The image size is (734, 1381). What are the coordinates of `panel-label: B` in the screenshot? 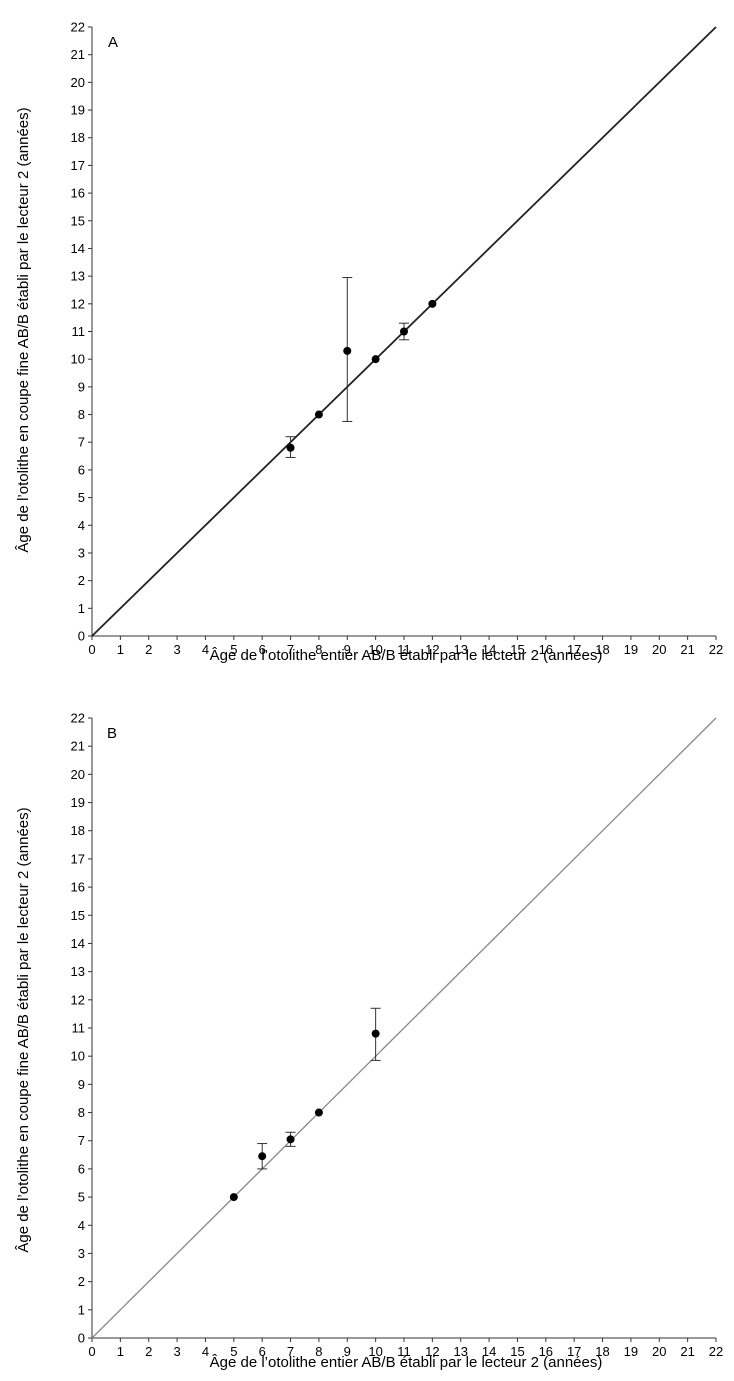 It's located at (112, 733).